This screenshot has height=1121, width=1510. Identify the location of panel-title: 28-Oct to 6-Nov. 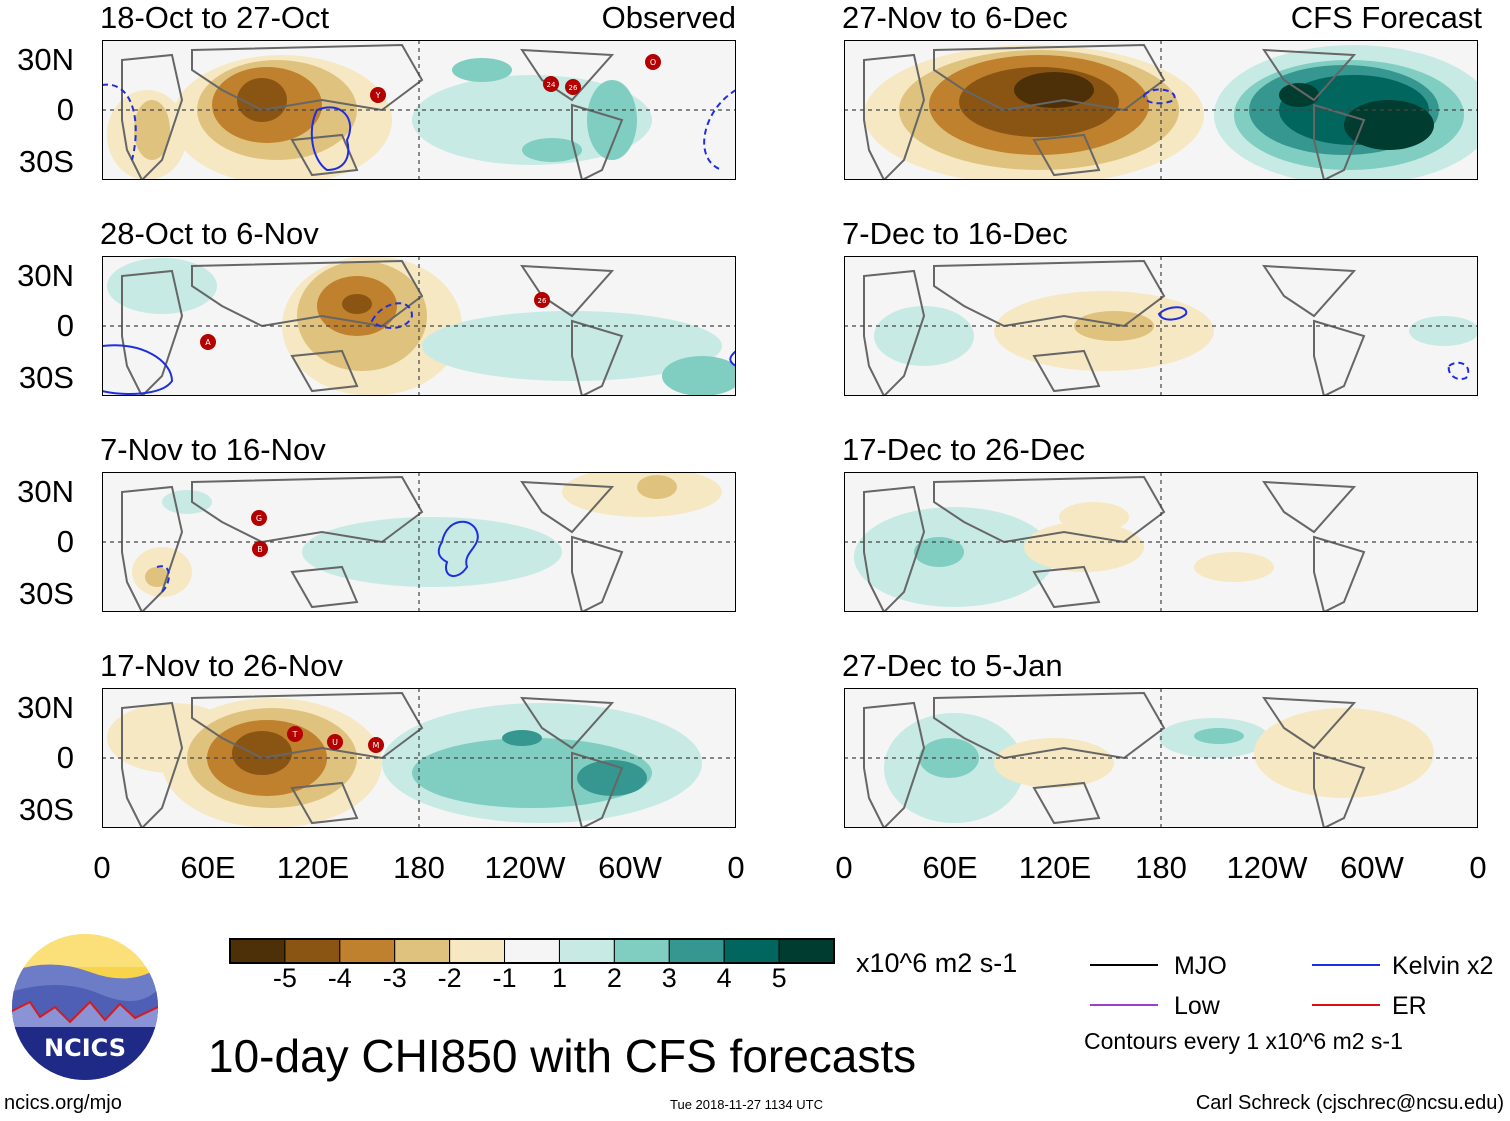
(209, 233).